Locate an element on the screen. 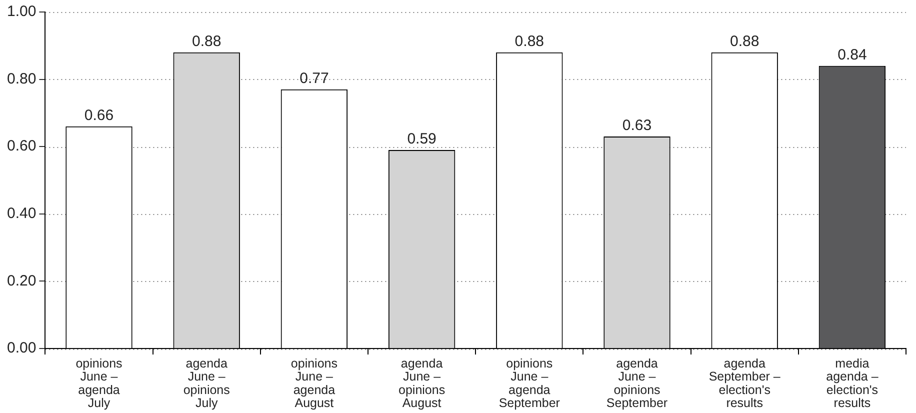 The image size is (916, 413). y-tick-label: 0.40 is located at coordinates (21, 213).